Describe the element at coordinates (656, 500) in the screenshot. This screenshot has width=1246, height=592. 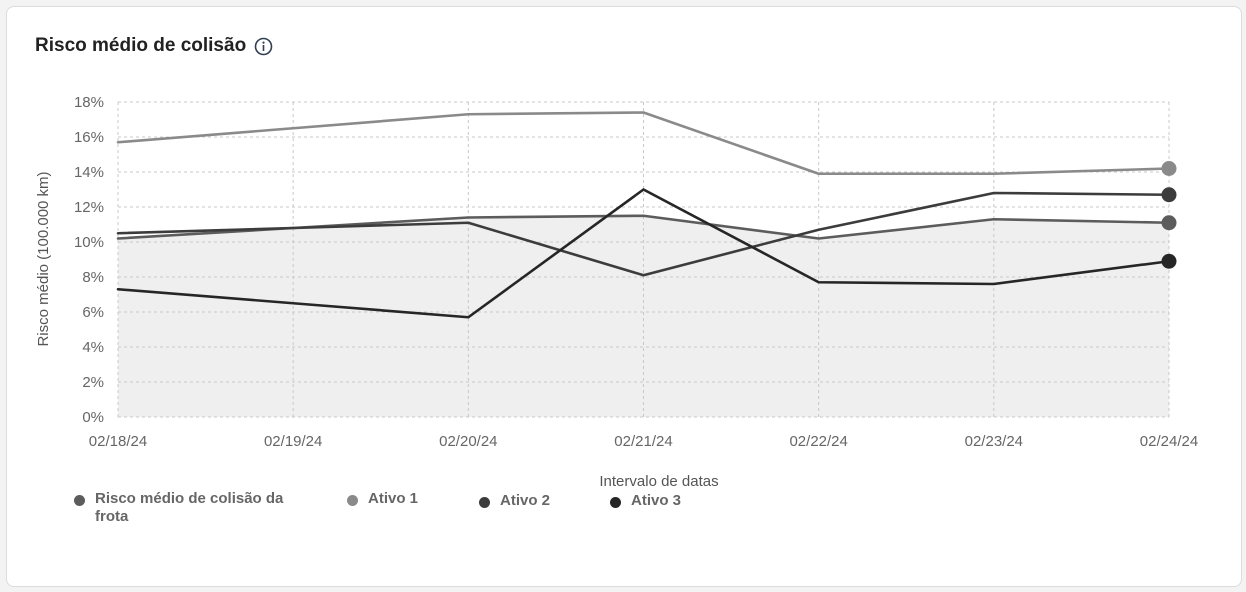
I see `legend-label-ativo-3: Ativo 3` at that location.